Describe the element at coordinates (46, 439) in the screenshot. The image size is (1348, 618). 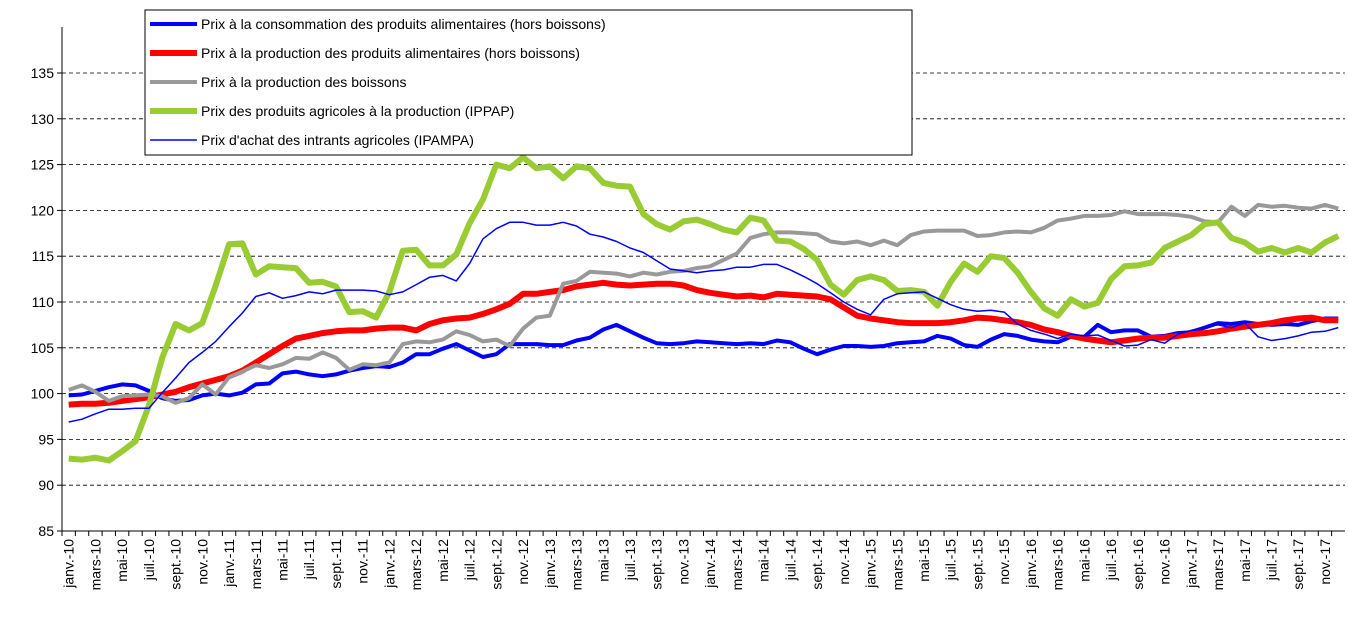
I see `y-tick-label: 95` at that location.